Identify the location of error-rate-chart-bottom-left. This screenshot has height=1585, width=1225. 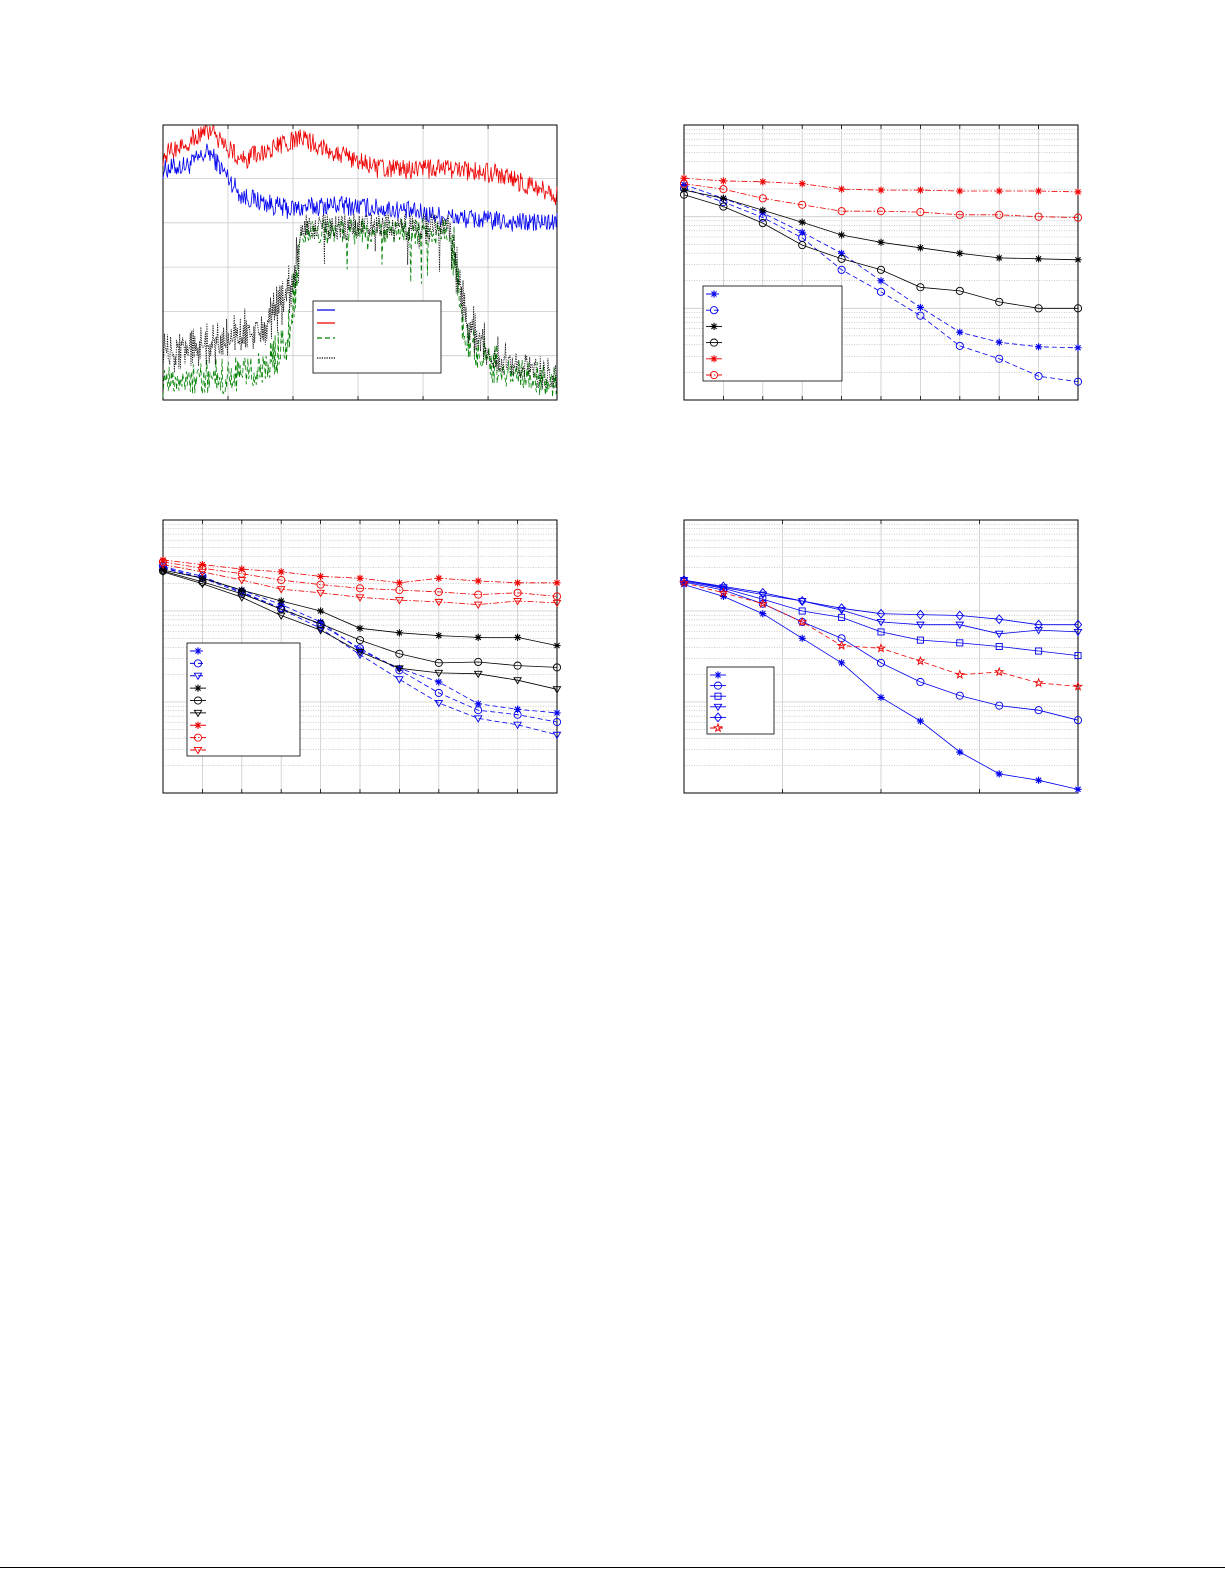
(360, 656).